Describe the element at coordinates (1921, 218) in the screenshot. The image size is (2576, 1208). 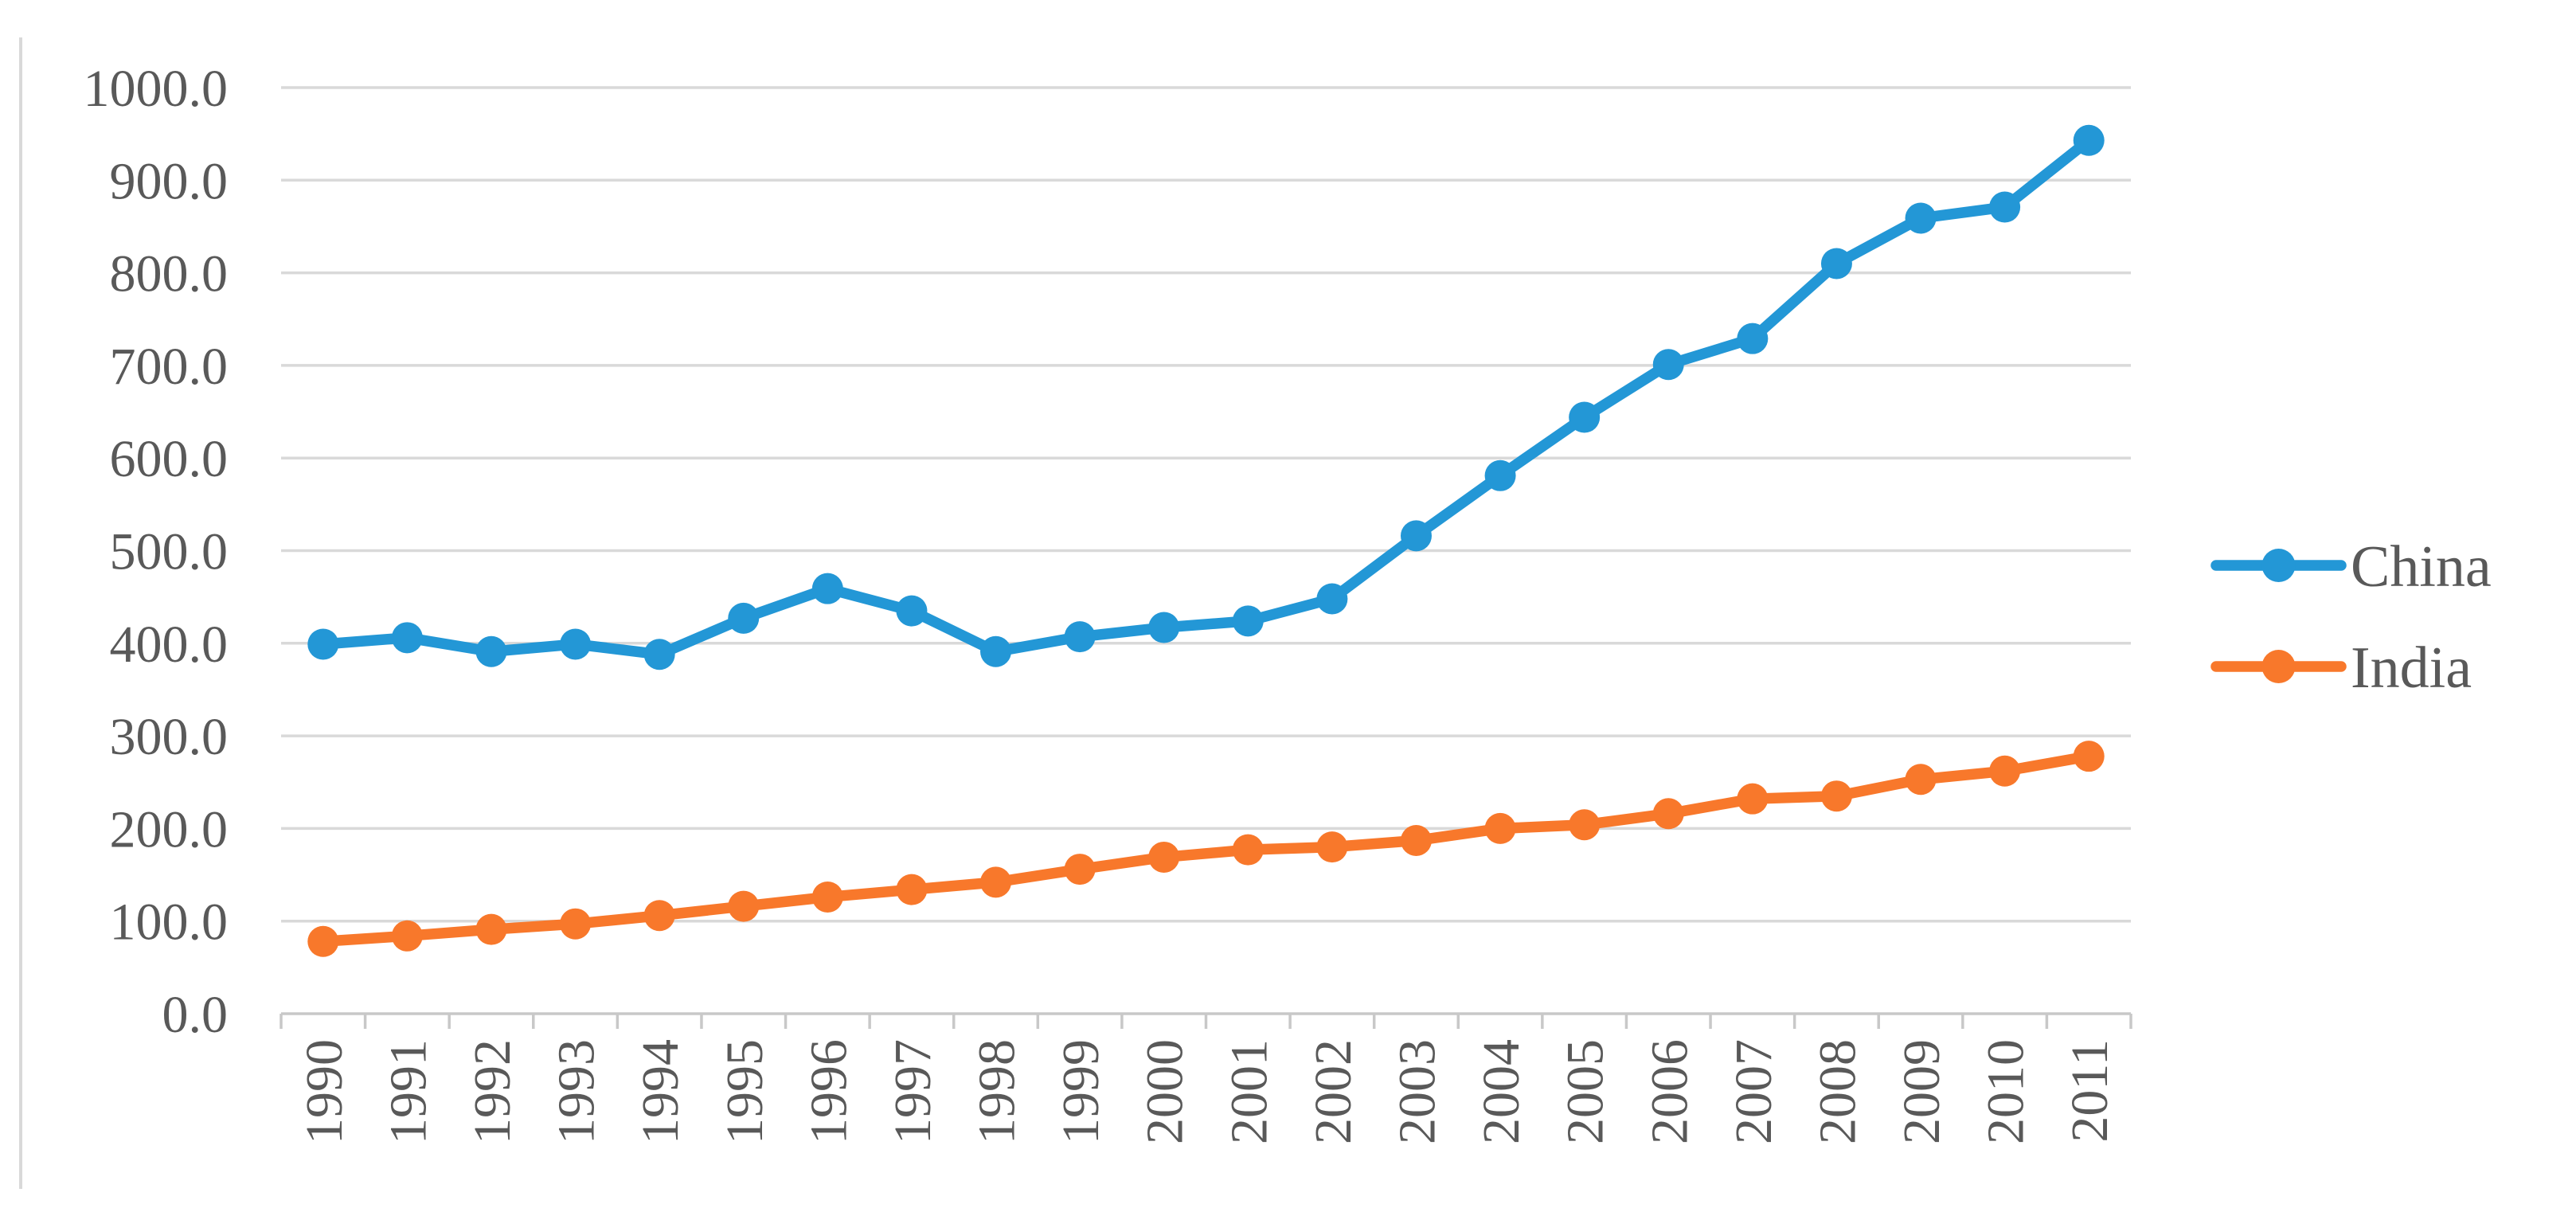
I see `data-point-china-2009` at that location.